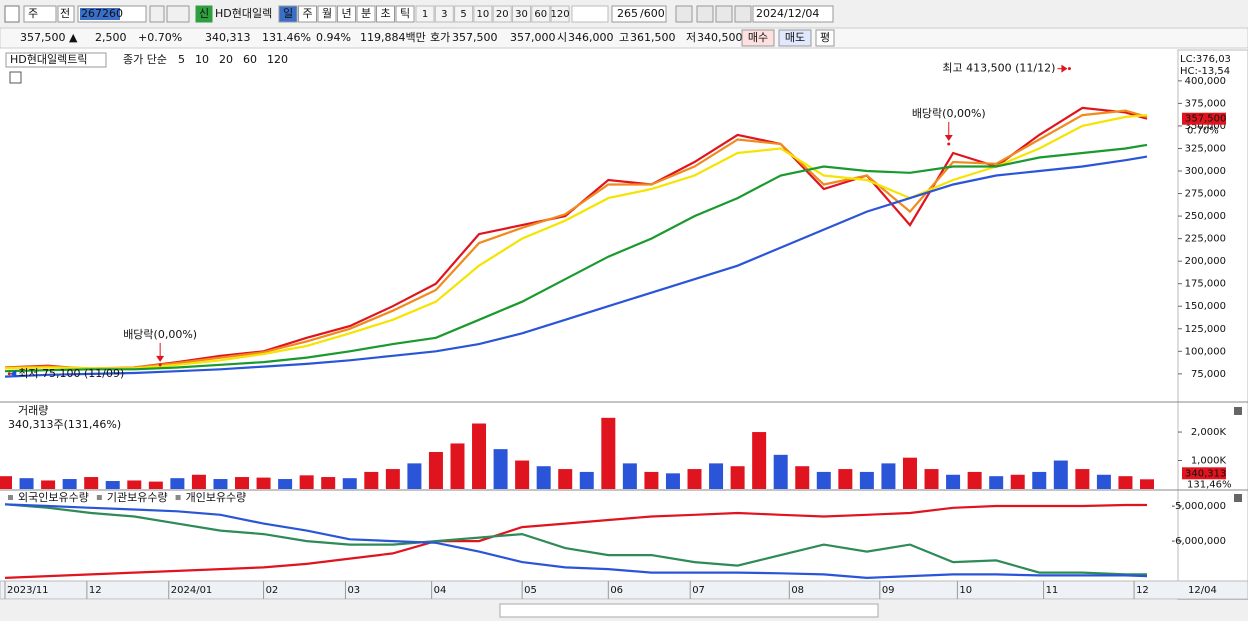  I want to click on y-tick-label: 200,000, so click(1205, 261).